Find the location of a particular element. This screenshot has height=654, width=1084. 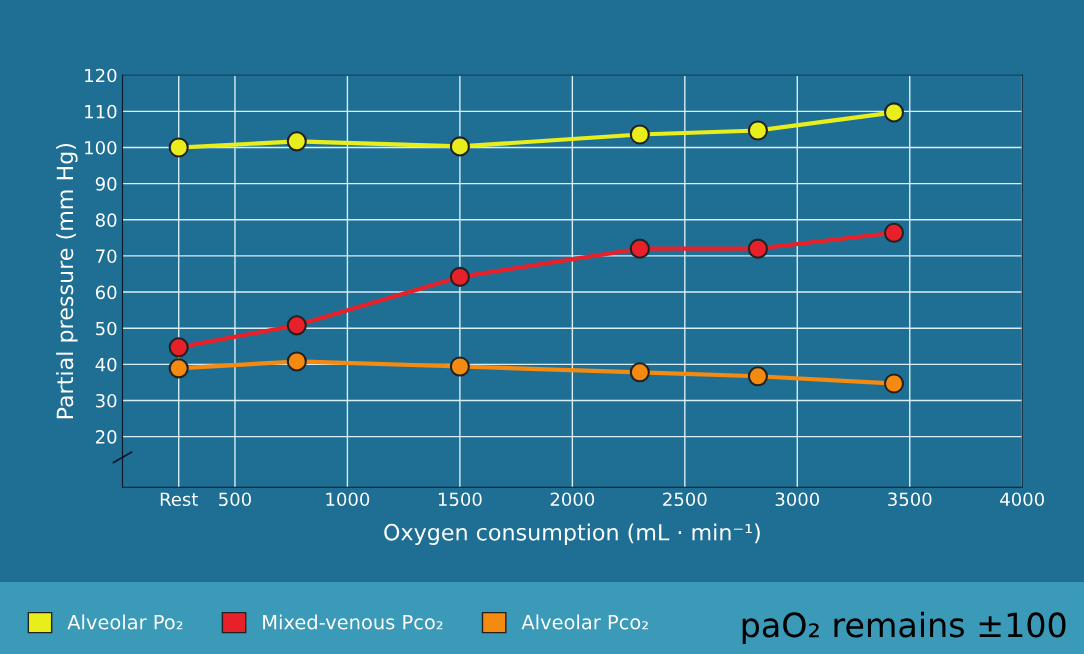

y-tick-label: 70 is located at coordinates (106, 256).